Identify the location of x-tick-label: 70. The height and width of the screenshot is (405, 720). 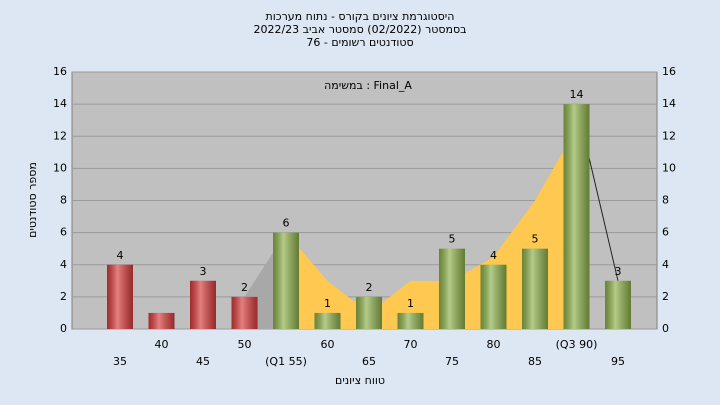
(411, 344).